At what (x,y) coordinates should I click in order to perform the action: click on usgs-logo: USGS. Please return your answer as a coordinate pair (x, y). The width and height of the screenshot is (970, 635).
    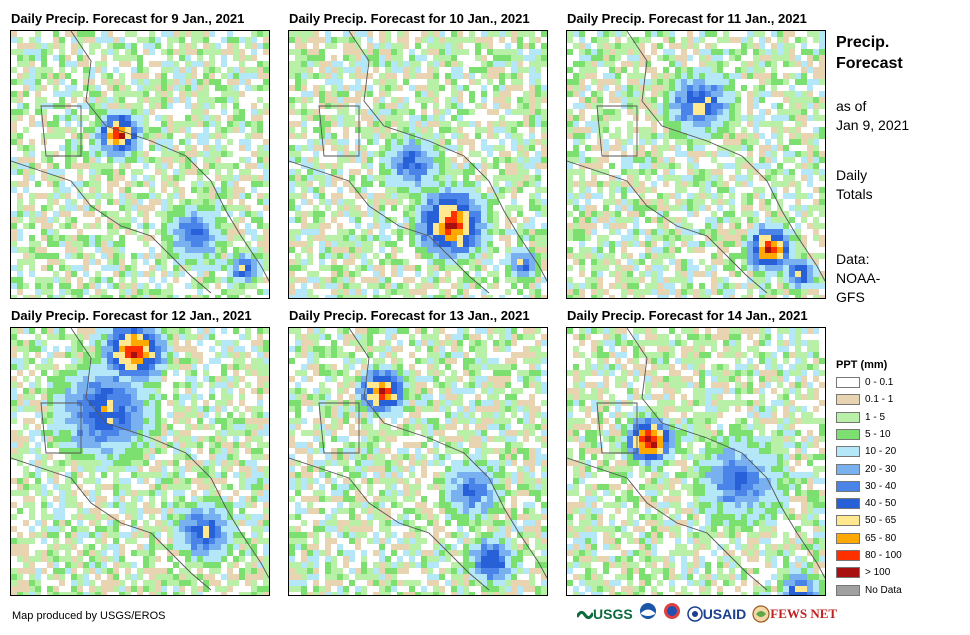
    Looking at the image, I should click on (605, 614).